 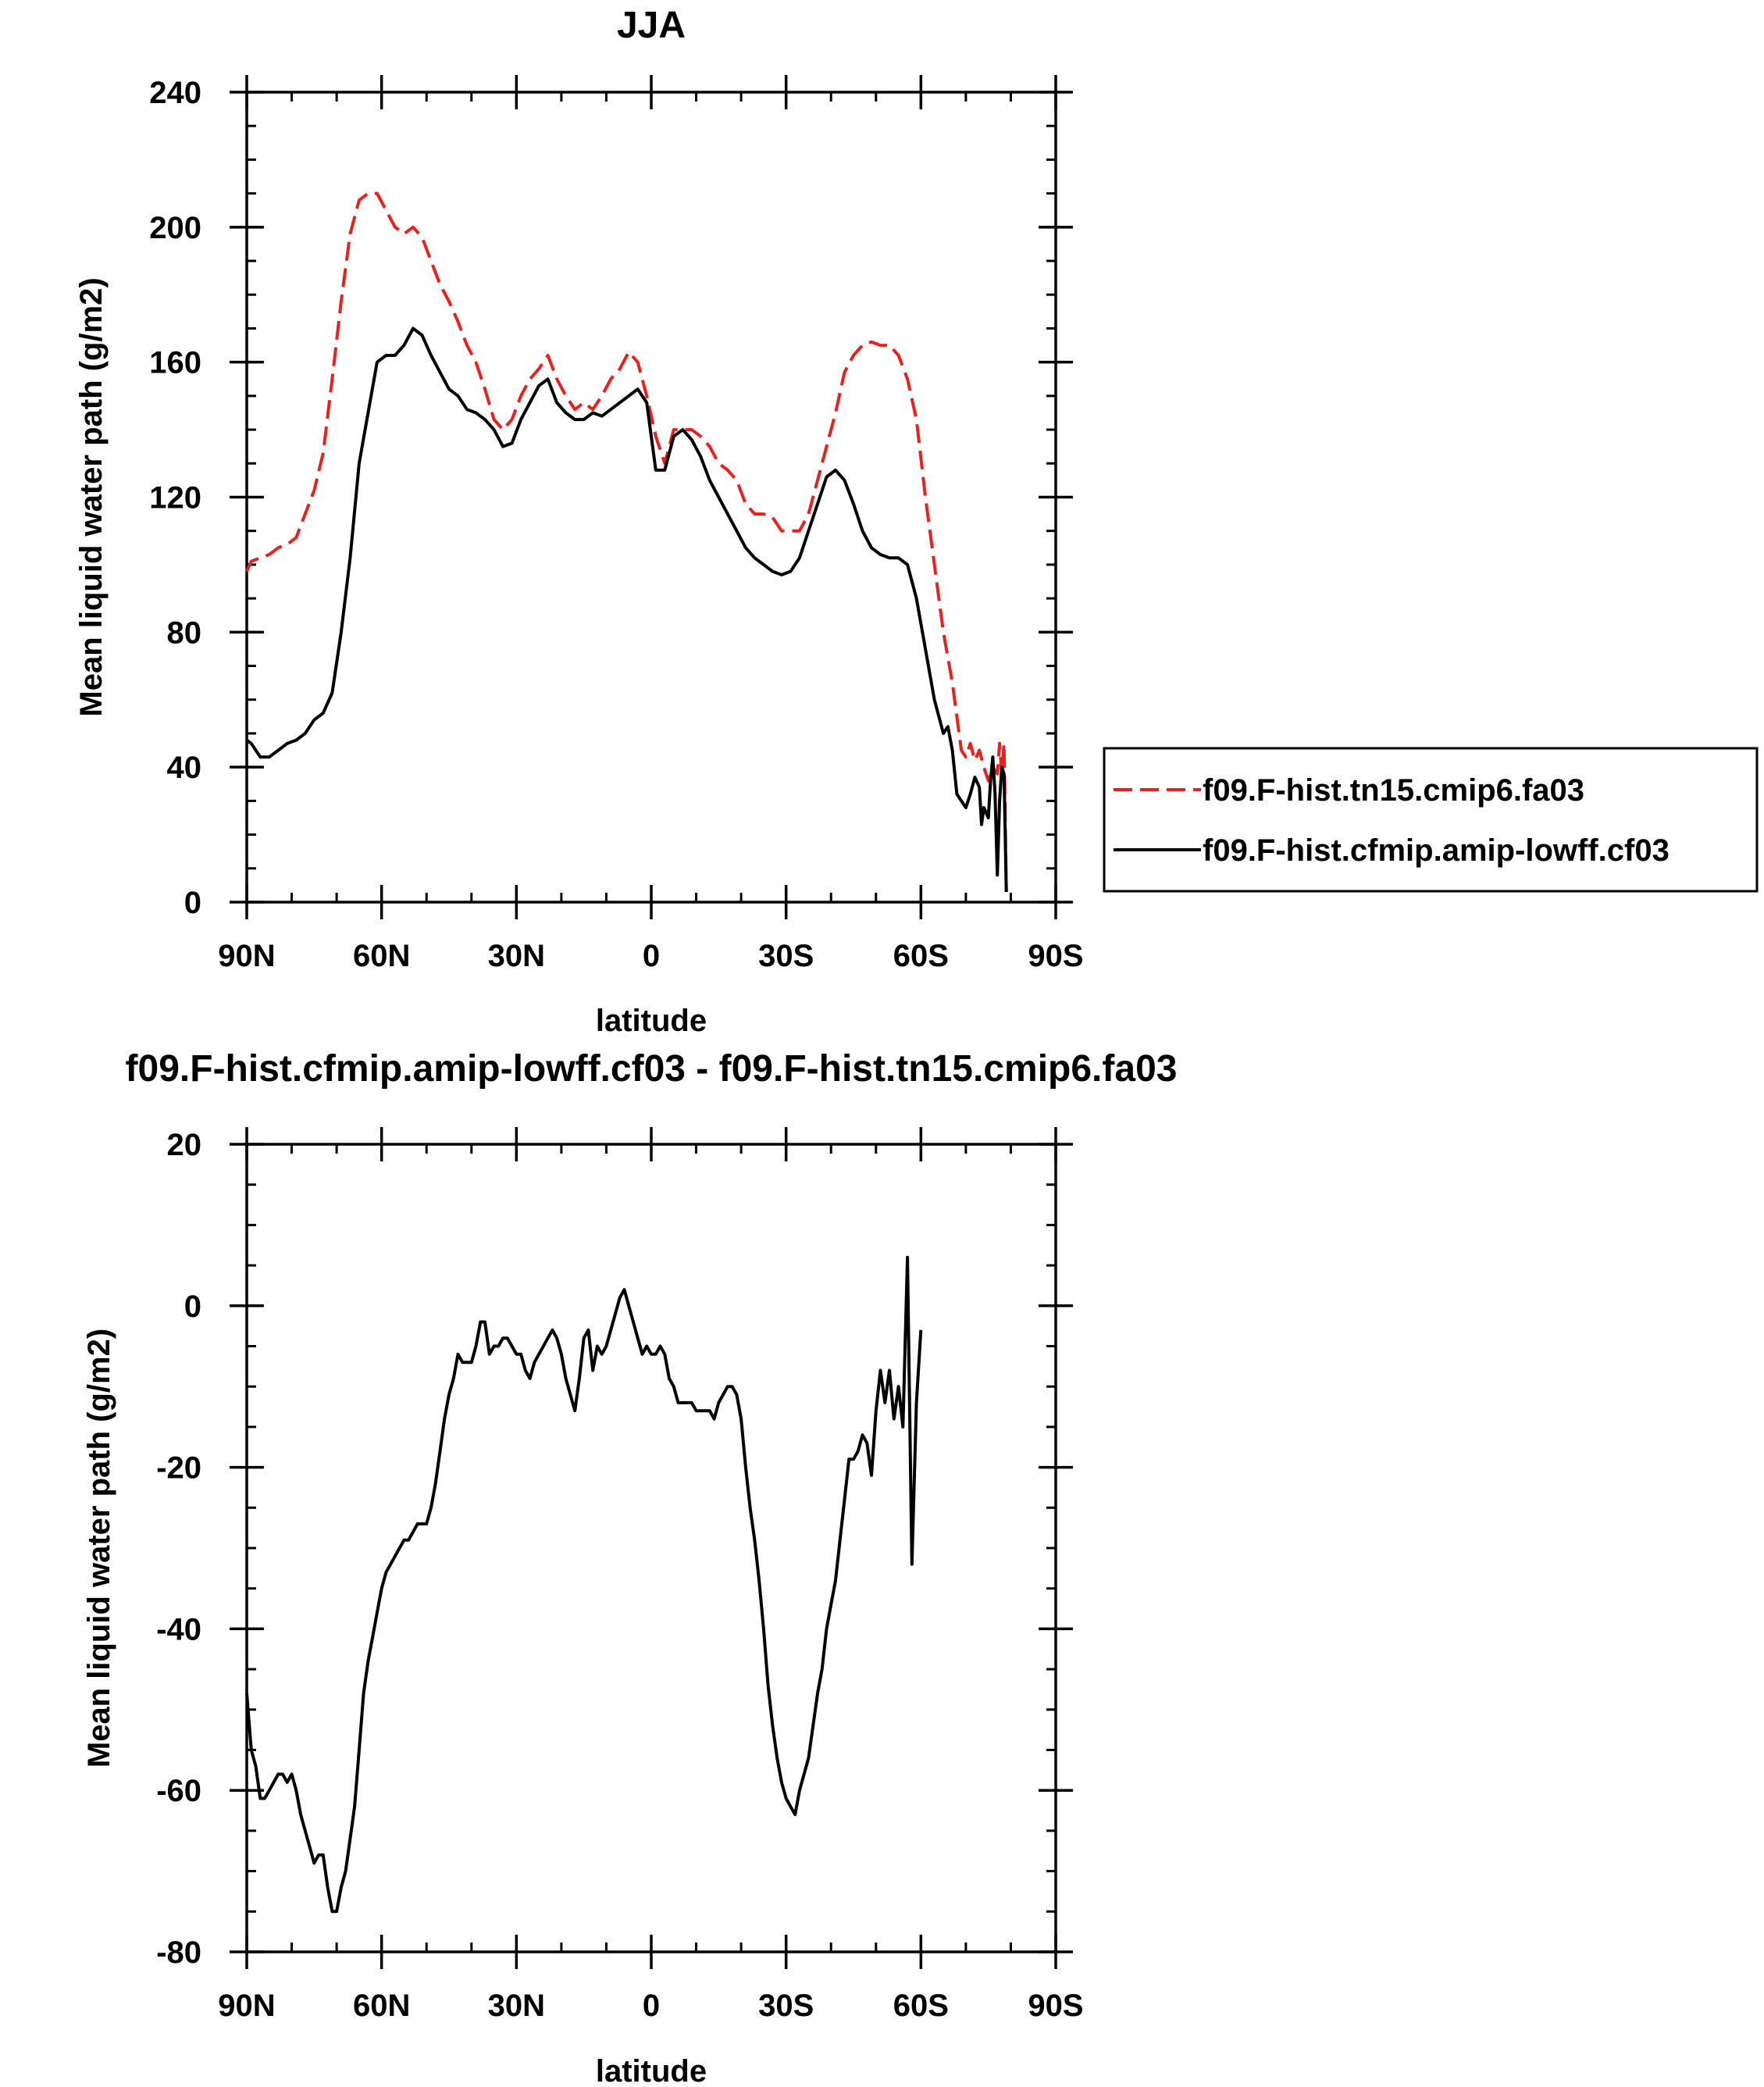 What do you see at coordinates (178, 1629) in the screenshot?
I see `y-tick-label: -40` at bounding box center [178, 1629].